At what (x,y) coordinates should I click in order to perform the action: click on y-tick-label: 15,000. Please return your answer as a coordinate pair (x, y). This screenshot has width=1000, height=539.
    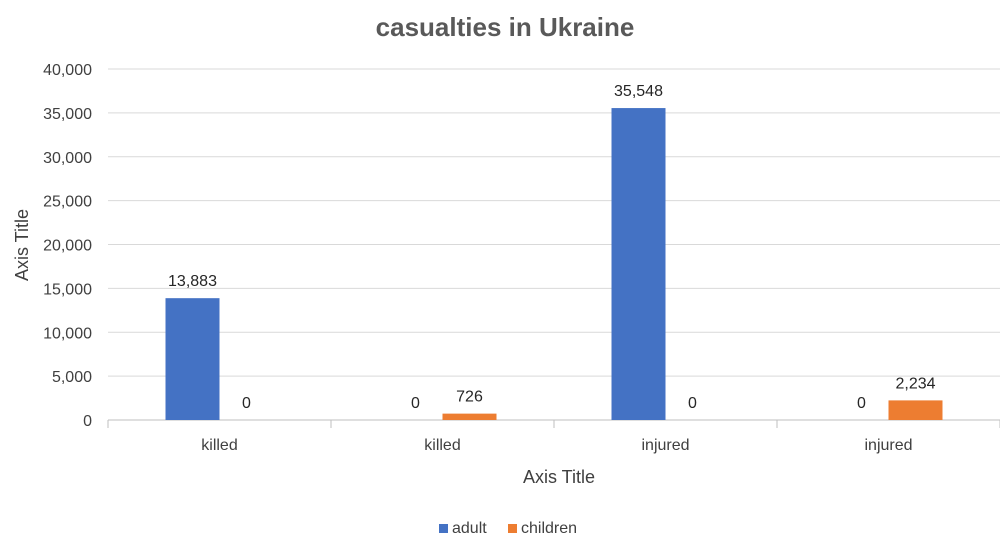
    Looking at the image, I should click on (67, 289).